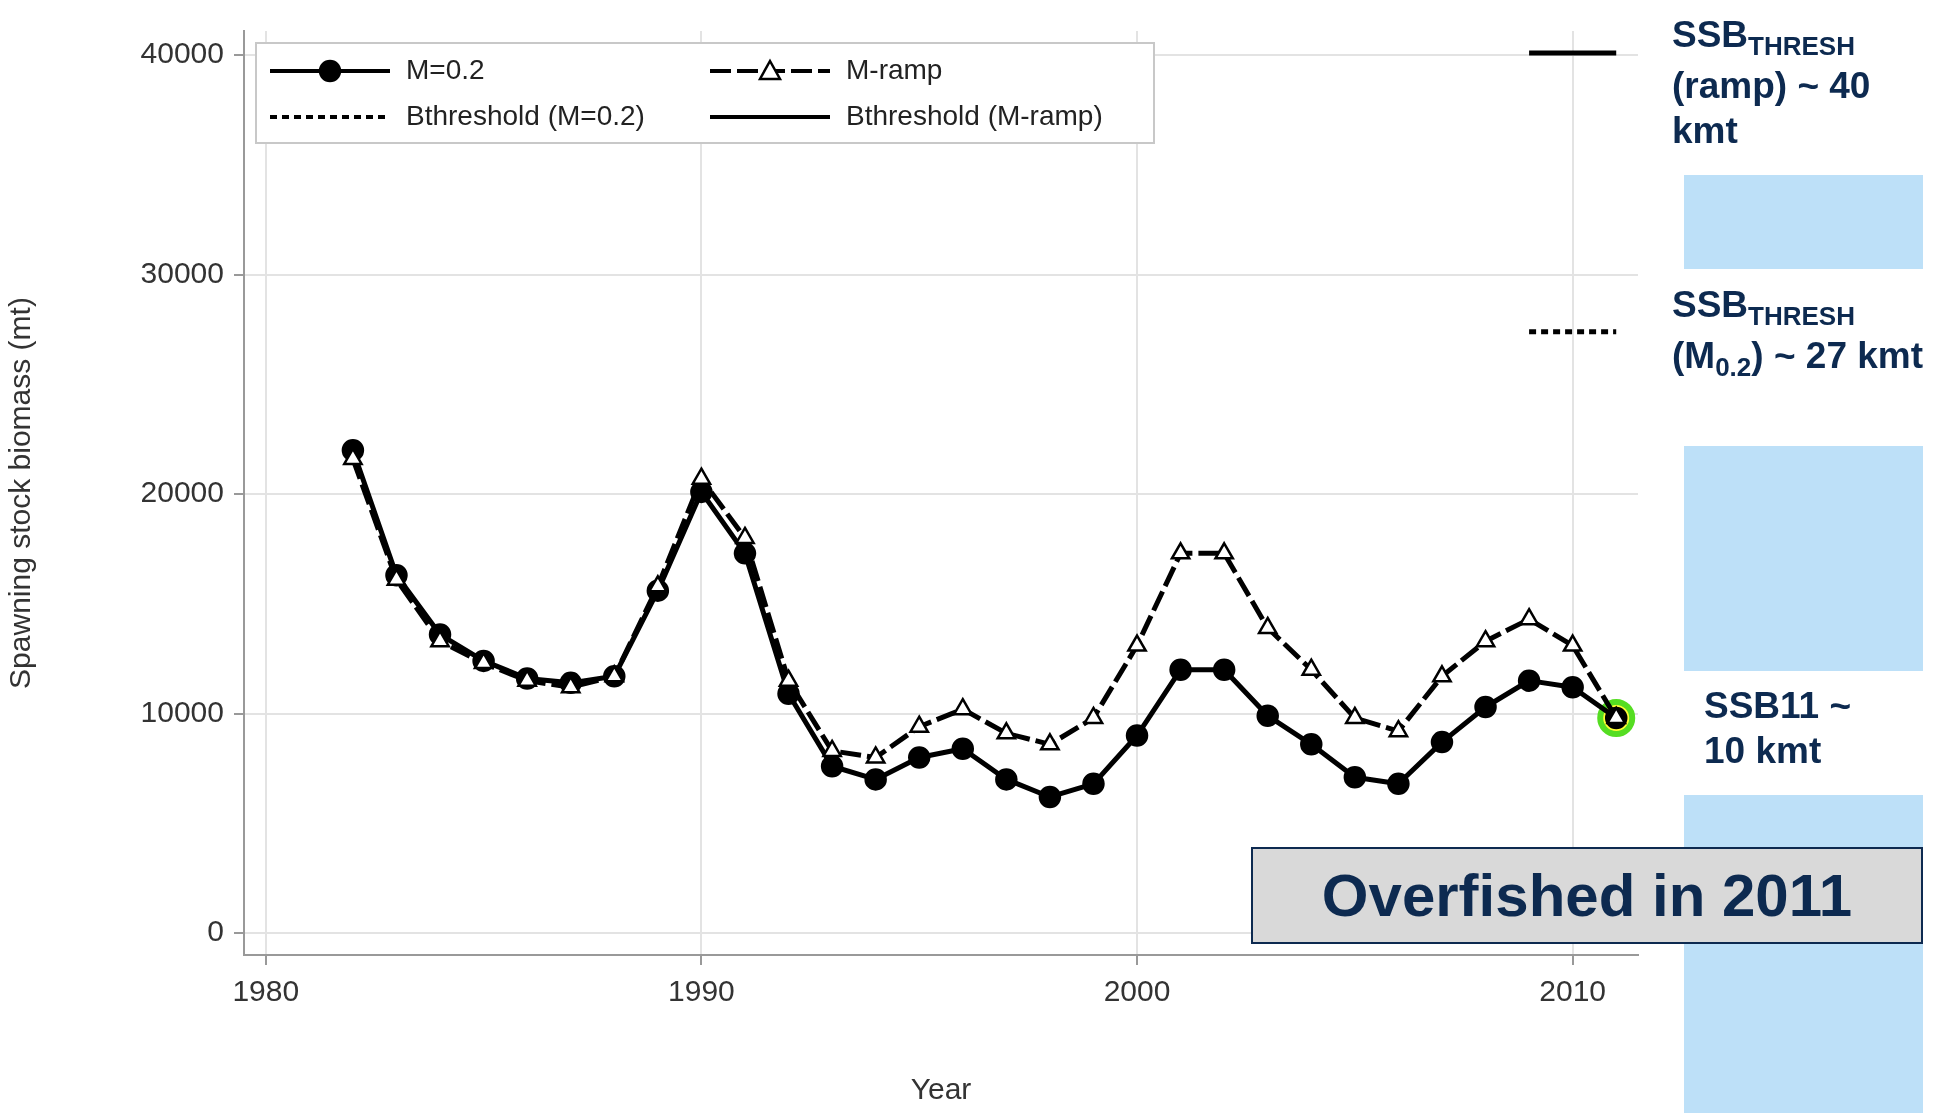 Image resolution: width=1933 pixels, height=1113 pixels. Describe the element at coordinates (1798, 333) in the screenshot. I see `text: SSB$_{THRESH}$ (M$_{0.2}$) ~ 27 kmt` at that location.